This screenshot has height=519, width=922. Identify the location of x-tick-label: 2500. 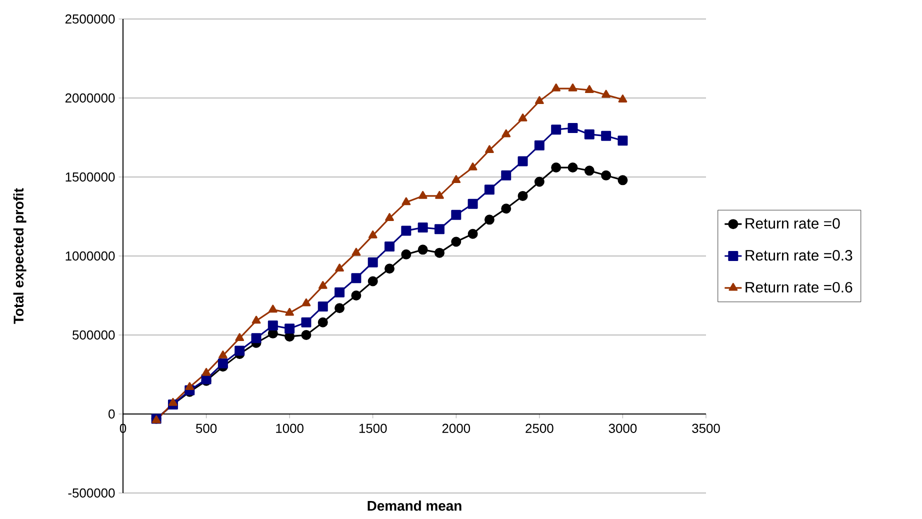
(540, 428).